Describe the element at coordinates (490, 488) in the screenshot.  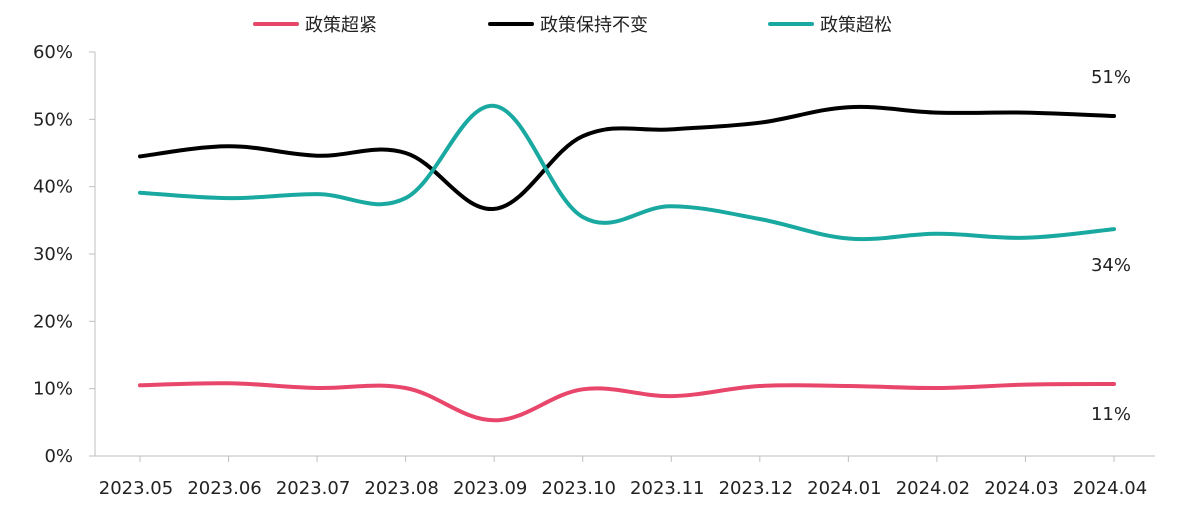
I see `x-tick-label: 2023.09` at that location.